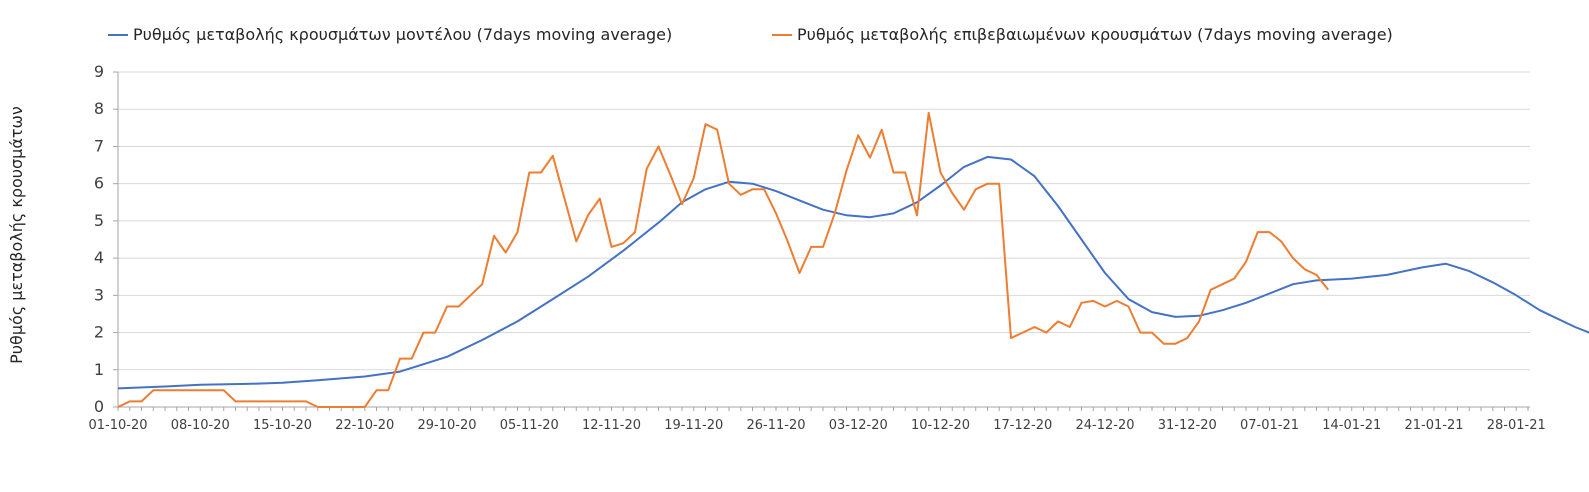 The image size is (1589, 492). What do you see at coordinates (99, 406) in the screenshot?
I see `y-tick-label: 0` at bounding box center [99, 406].